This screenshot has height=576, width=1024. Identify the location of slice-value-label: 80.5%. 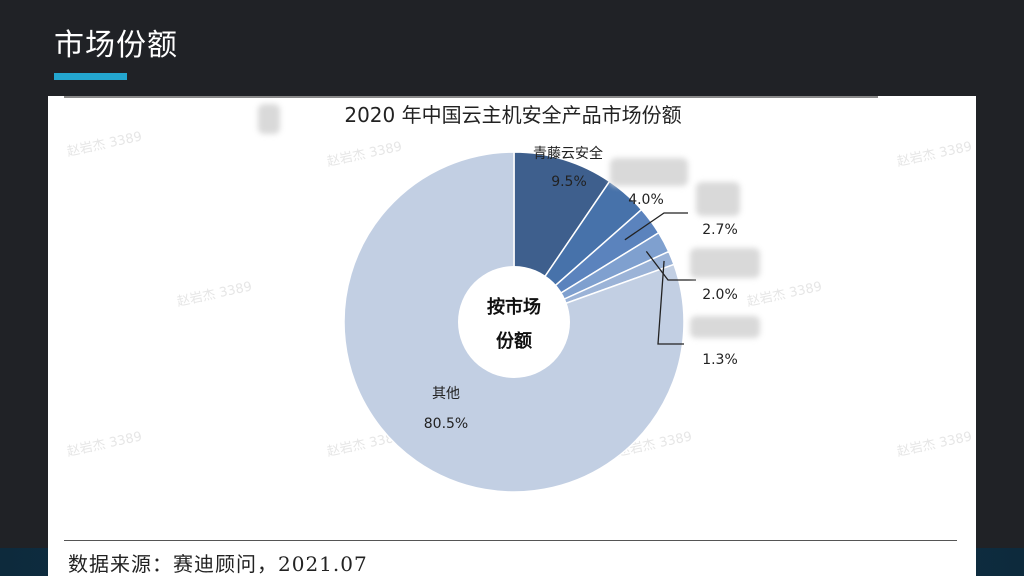
(446, 424).